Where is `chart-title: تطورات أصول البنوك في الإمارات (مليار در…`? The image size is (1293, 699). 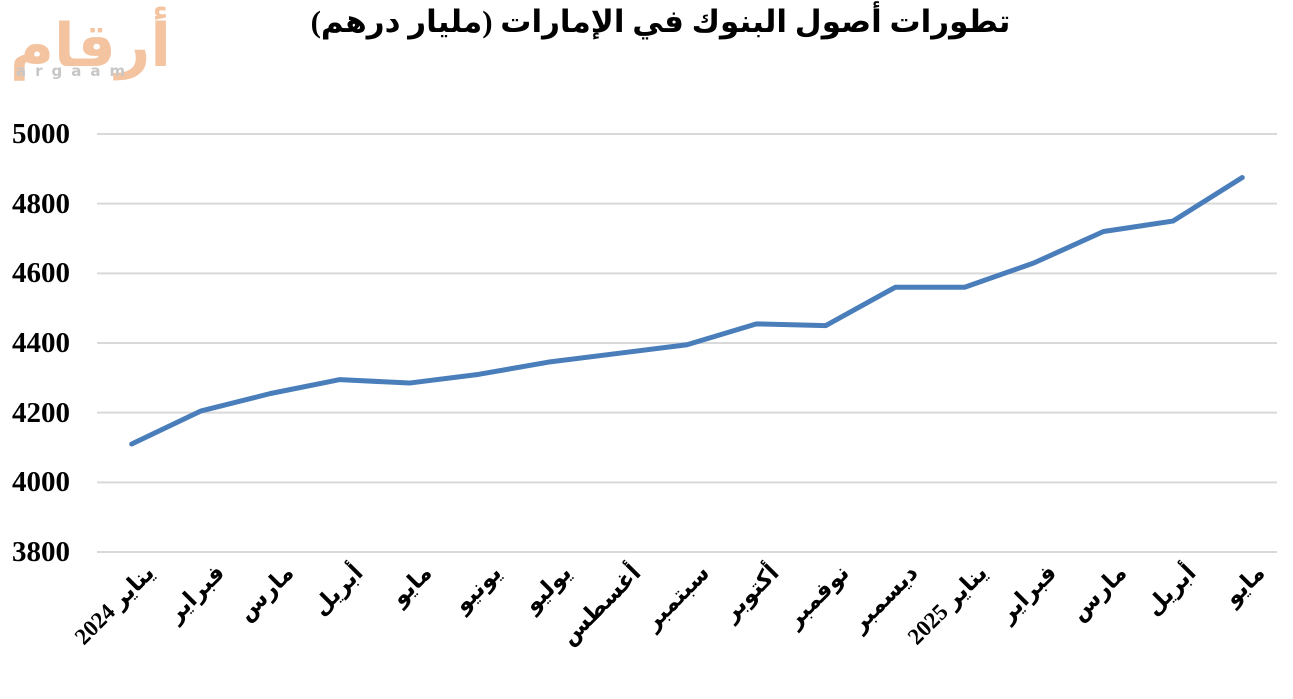 chart-title: تطورات أصول البنوك في الإمارات (مليار در… is located at coordinates (660, 21).